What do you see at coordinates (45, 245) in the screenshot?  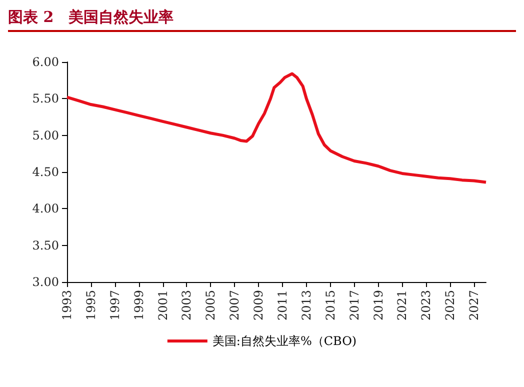 I see `y-tick-label: 3.50` at bounding box center [45, 245].